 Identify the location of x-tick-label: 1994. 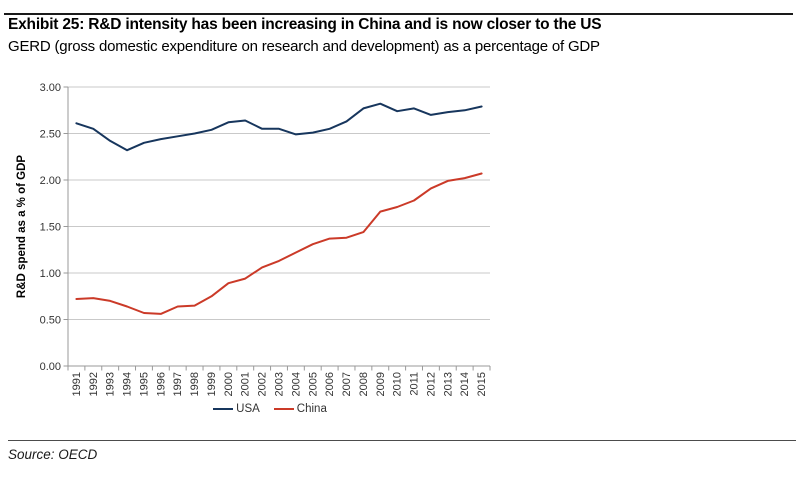
(128, 384).